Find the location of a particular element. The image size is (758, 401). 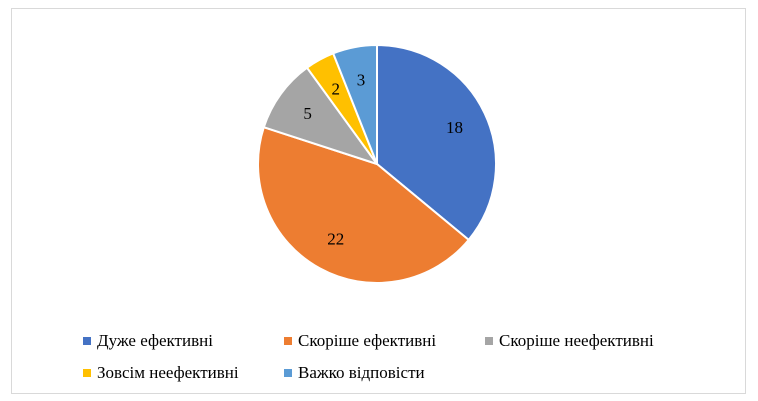

pie-slice-hard-to-answer is located at coordinates (354, 104).